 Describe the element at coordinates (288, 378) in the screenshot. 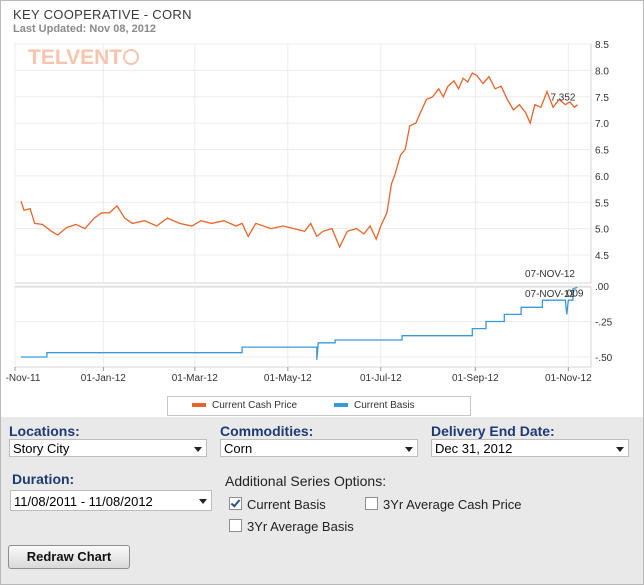

I see `x-tick-label: 01-May-12` at that location.